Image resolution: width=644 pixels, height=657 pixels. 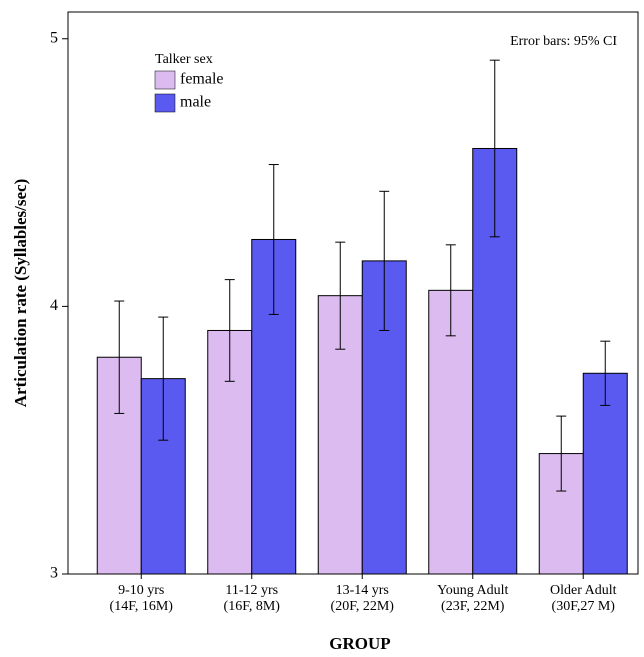 I want to click on bar, so click(x=605, y=473).